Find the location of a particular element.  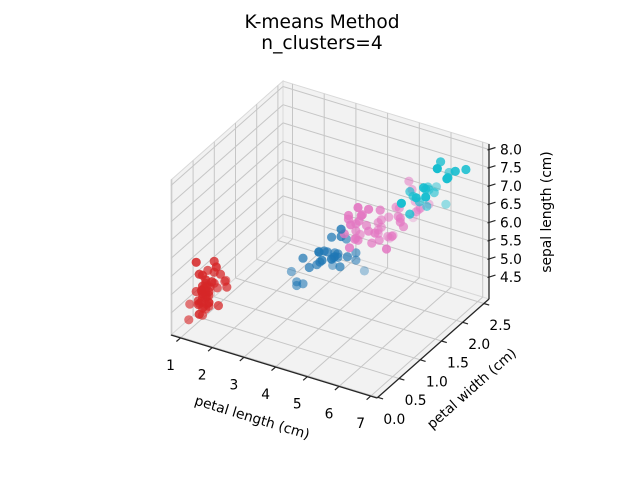

y-axis-line is located at coordinates (433, 348).